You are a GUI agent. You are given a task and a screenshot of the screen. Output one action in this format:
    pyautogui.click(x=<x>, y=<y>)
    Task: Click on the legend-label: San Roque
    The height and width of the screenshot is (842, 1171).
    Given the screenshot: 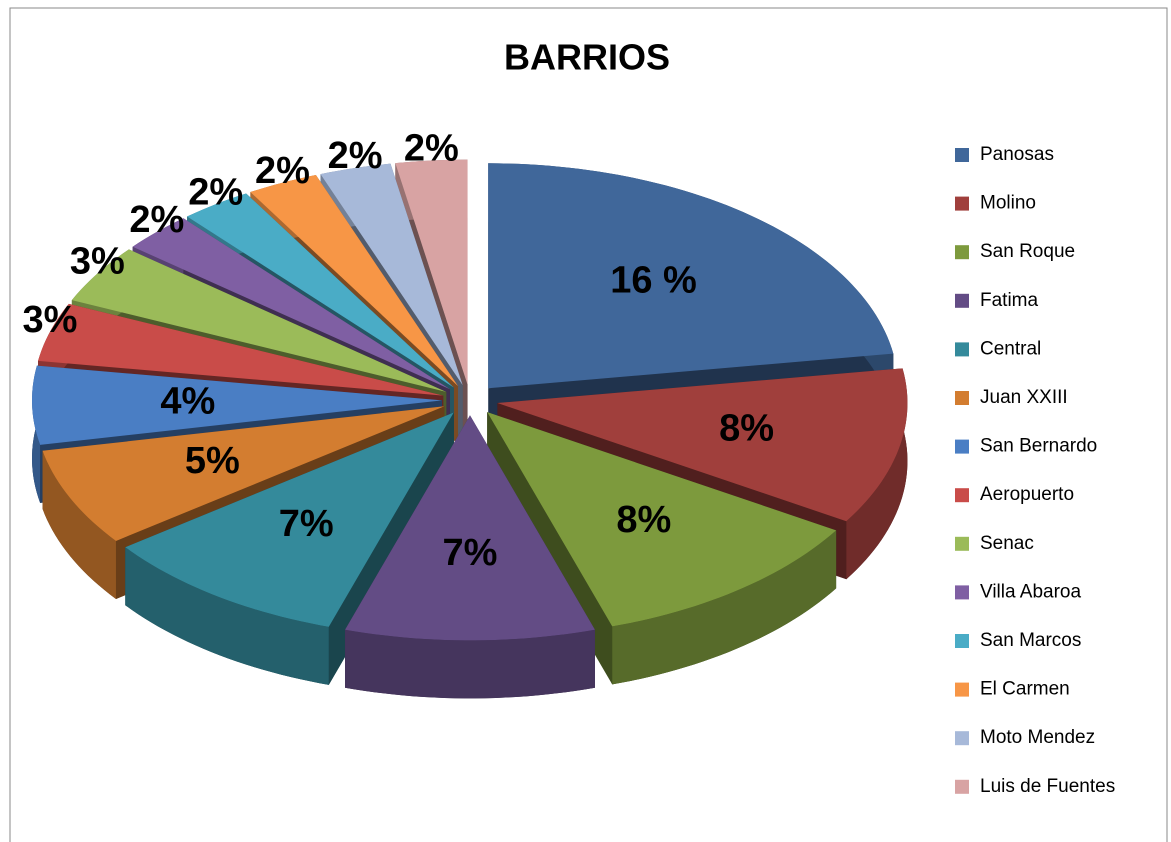 What is the action you would take?
    pyautogui.click(x=1027, y=251)
    